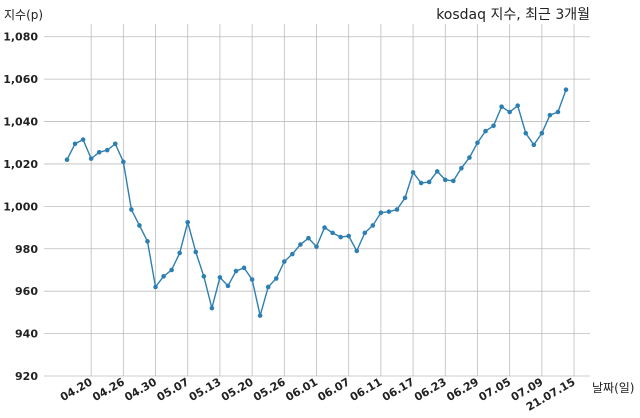 The width and height of the screenshot is (640, 418). Describe the element at coordinates (301, 389) in the screenshot. I see `x-tick-label: 06.01` at that location.